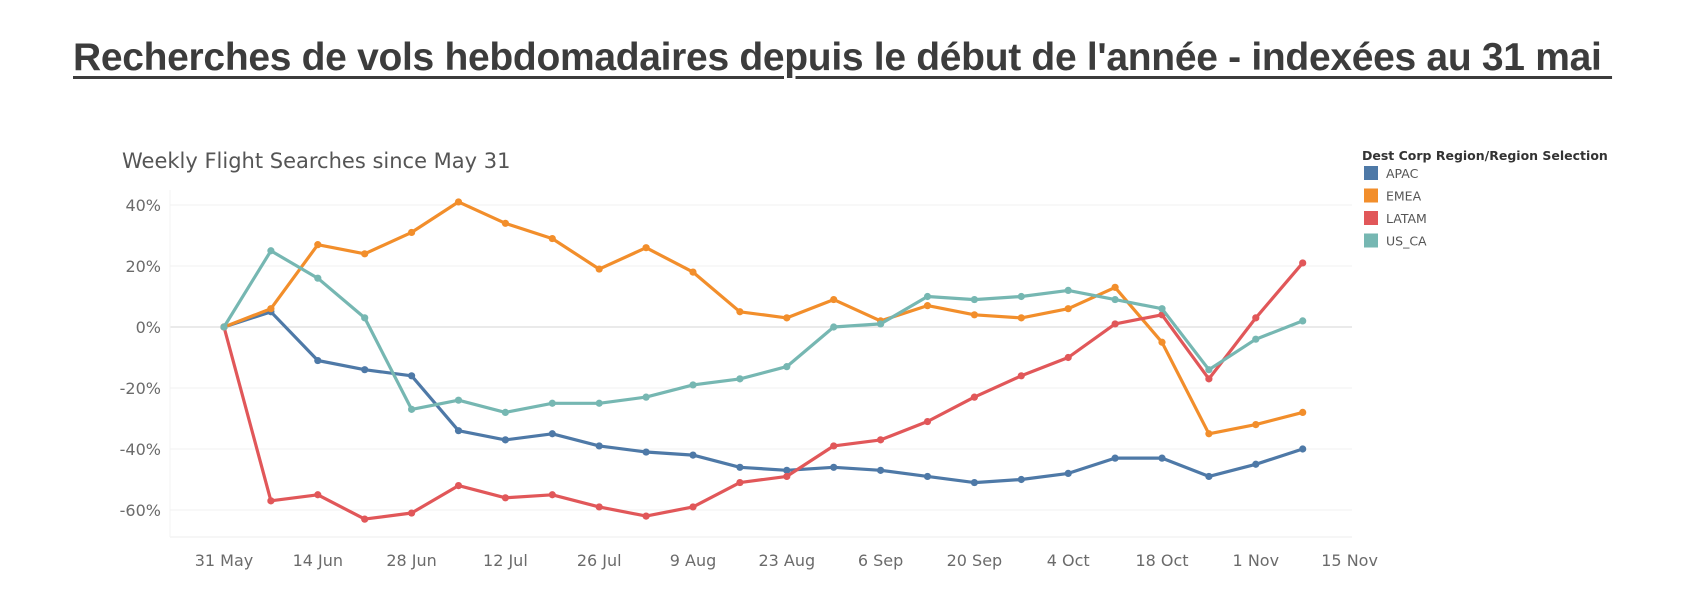 Image resolution: width=1688 pixels, height=616 pixels. What do you see at coordinates (224, 560) in the screenshot?
I see `x-tick-label: 31 May` at bounding box center [224, 560].